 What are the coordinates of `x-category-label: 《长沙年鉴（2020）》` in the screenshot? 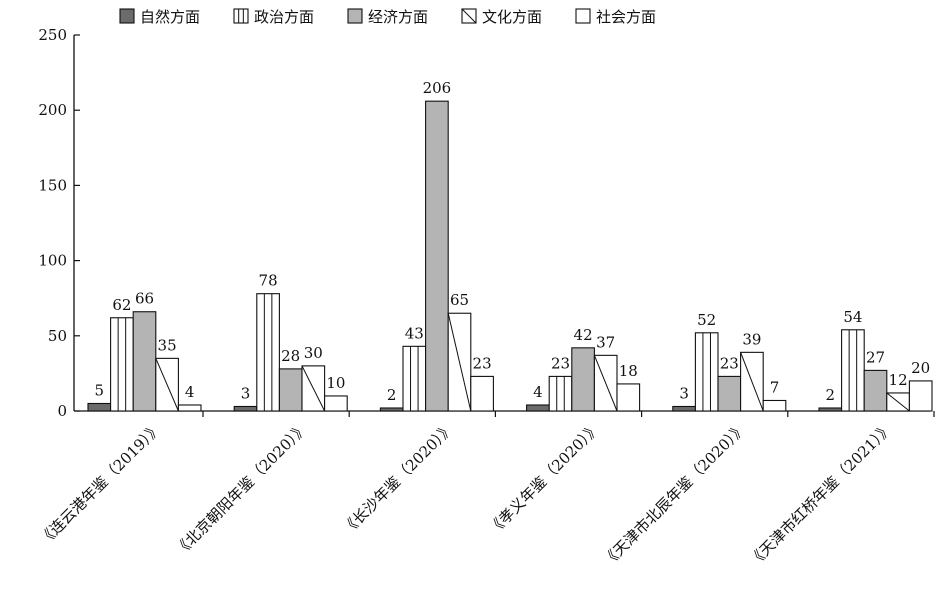 It's located at (397, 478).